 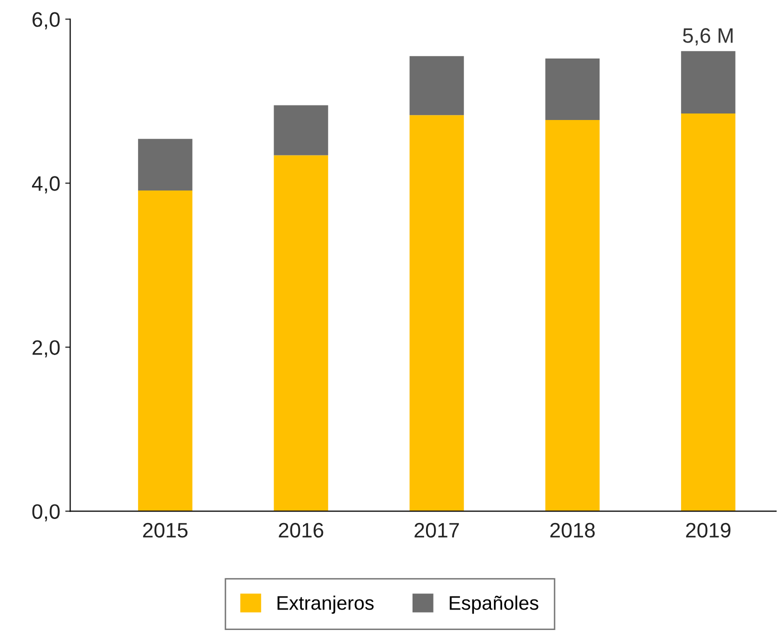 I want to click on y-tick-label: 2,0, so click(x=46, y=349).